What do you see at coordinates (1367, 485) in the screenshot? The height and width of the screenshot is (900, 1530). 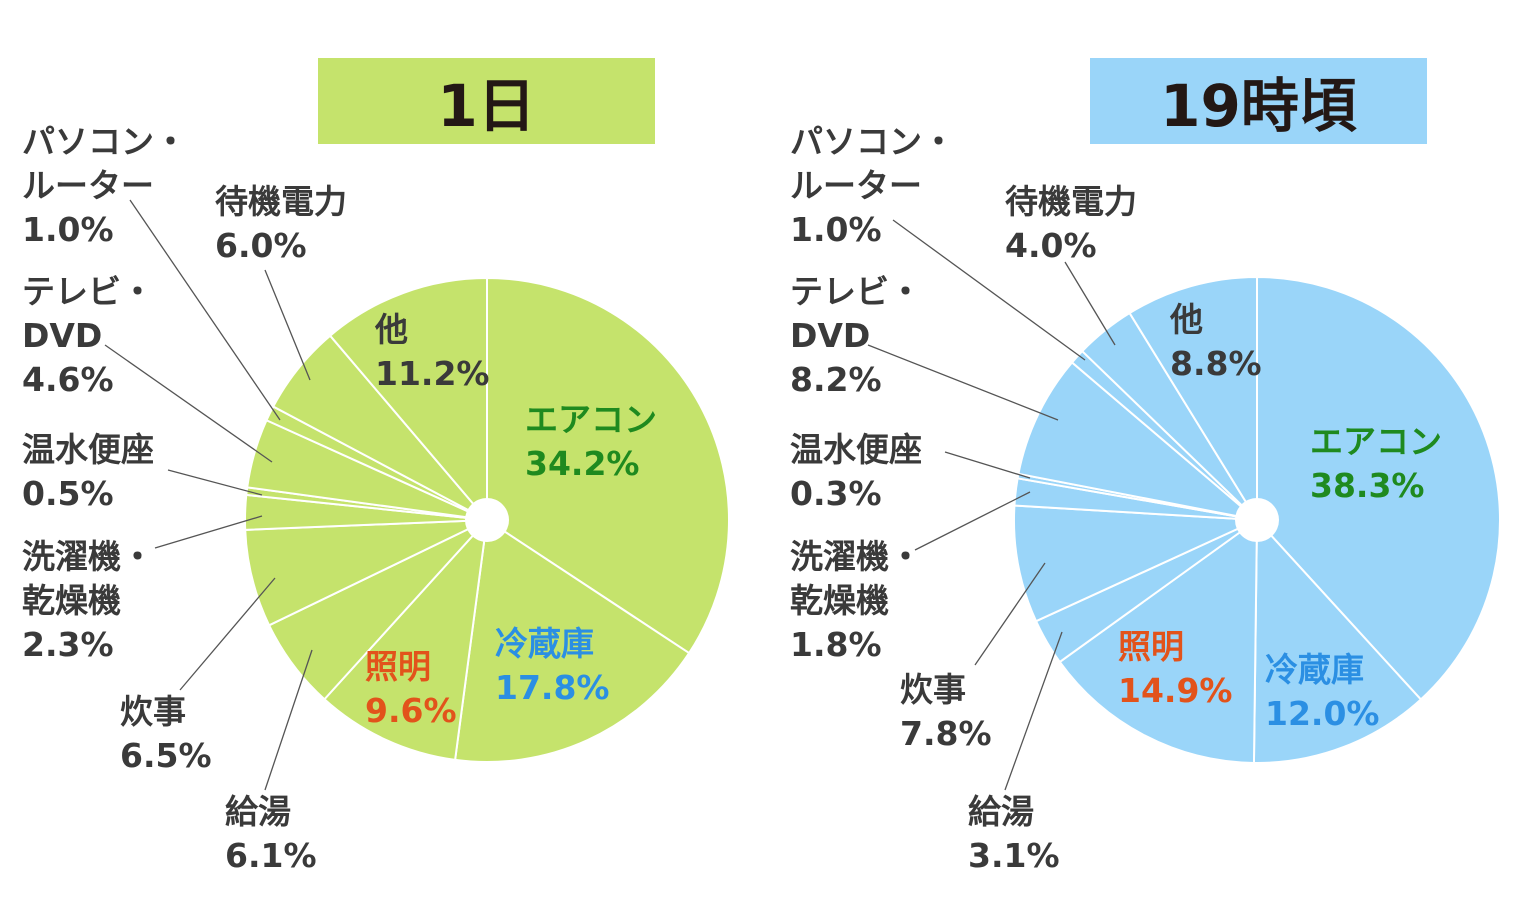 I see `slice-label-text: 38.3%` at bounding box center [1367, 485].